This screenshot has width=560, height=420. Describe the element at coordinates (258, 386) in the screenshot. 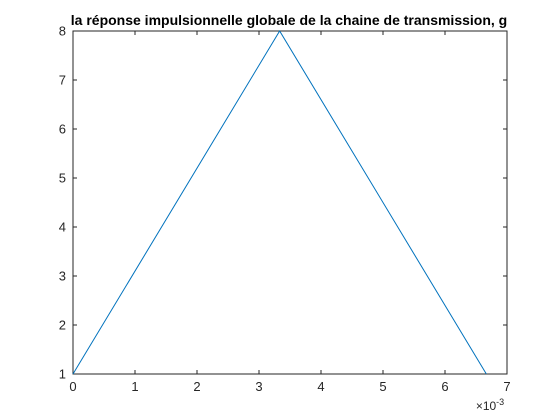

I see `x-tick-label: 3` at that location.